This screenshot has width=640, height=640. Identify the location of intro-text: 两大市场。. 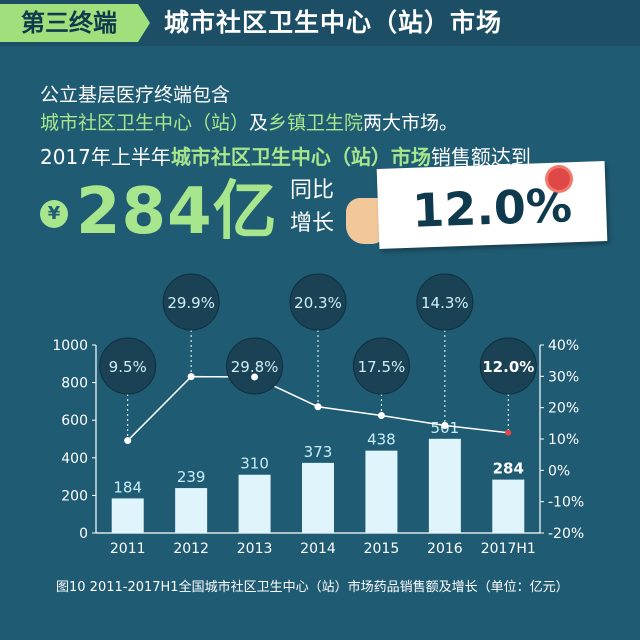
(411, 123).